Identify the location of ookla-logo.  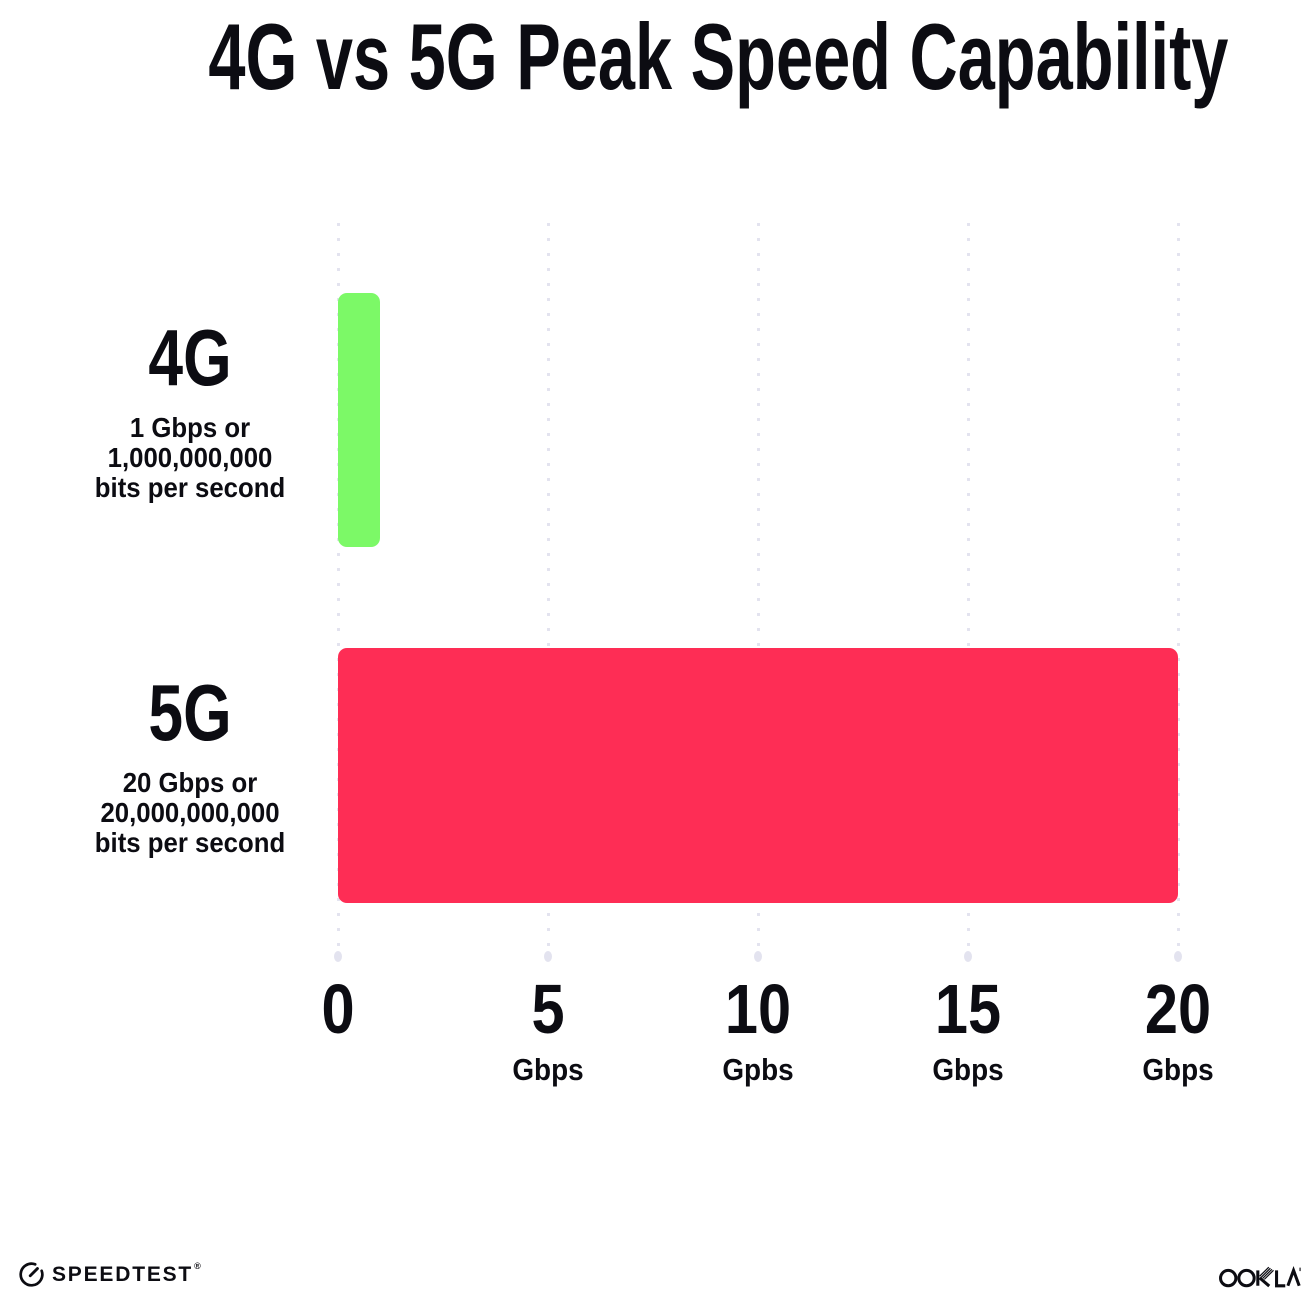
(1260, 1277).